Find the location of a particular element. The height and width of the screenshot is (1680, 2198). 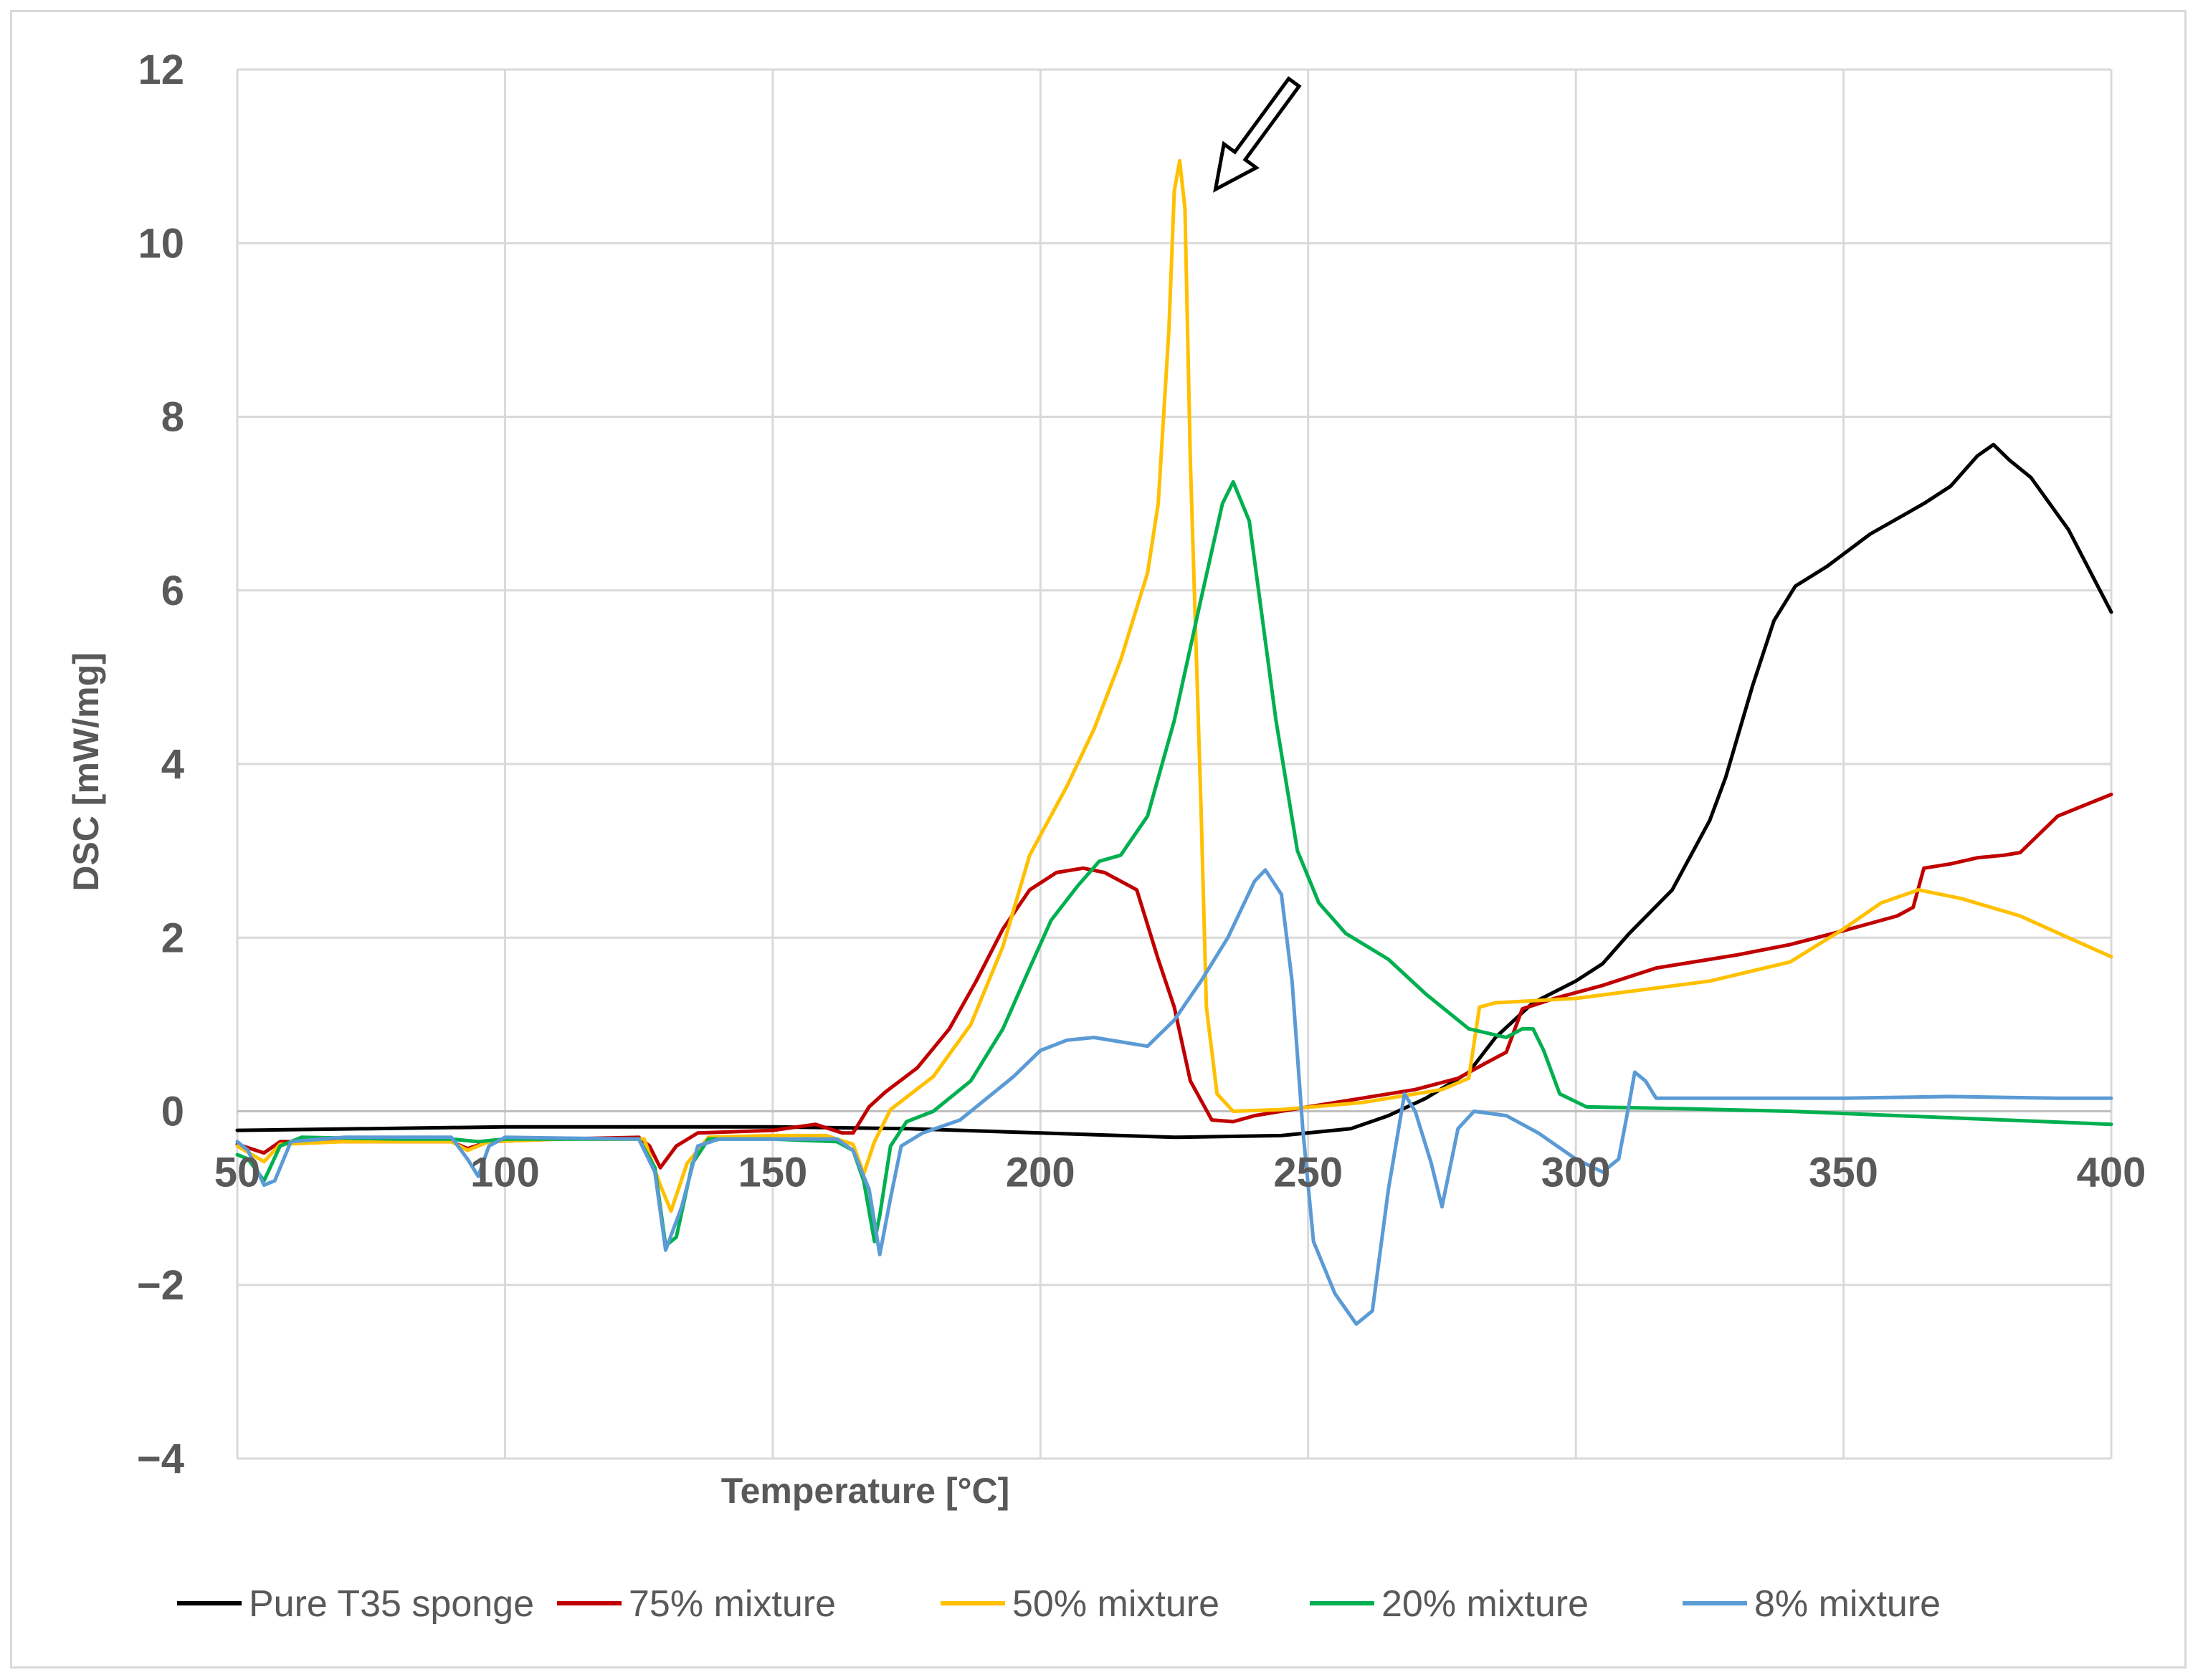

y-axis-title: DSC [mW/mg] is located at coordinates (86, 771).